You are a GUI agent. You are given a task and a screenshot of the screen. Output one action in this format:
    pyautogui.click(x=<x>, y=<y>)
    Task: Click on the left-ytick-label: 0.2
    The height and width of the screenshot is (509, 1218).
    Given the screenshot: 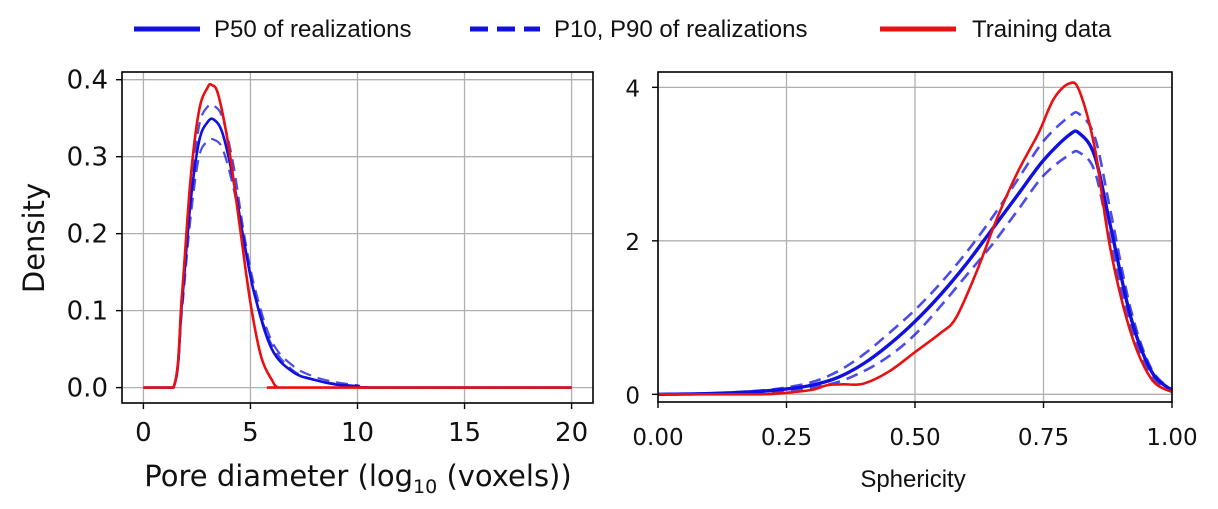 What is the action you would take?
    pyautogui.click(x=87, y=235)
    